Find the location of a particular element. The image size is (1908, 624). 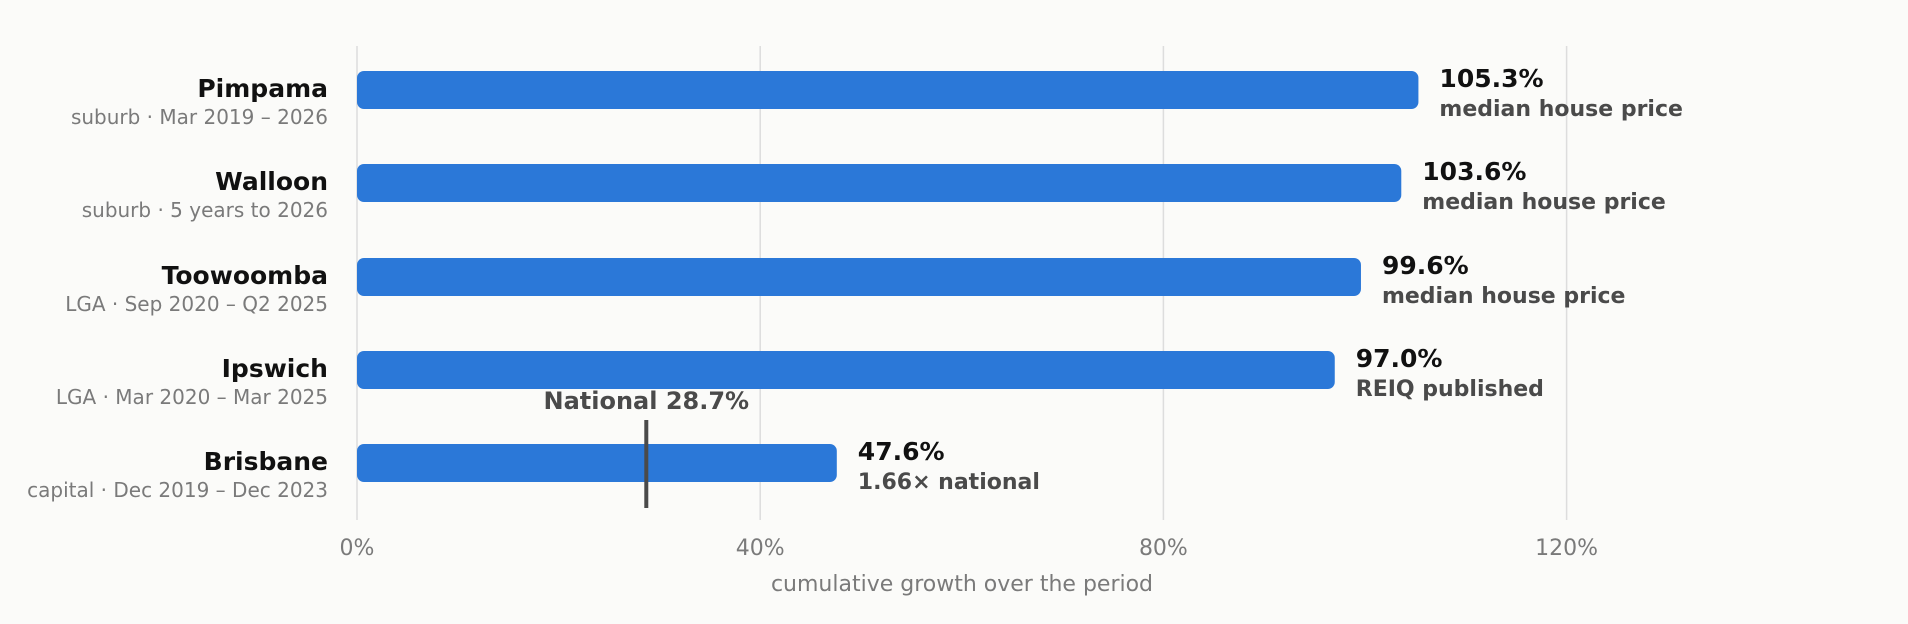

bar-toowoomba is located at coordinates (859, 277).